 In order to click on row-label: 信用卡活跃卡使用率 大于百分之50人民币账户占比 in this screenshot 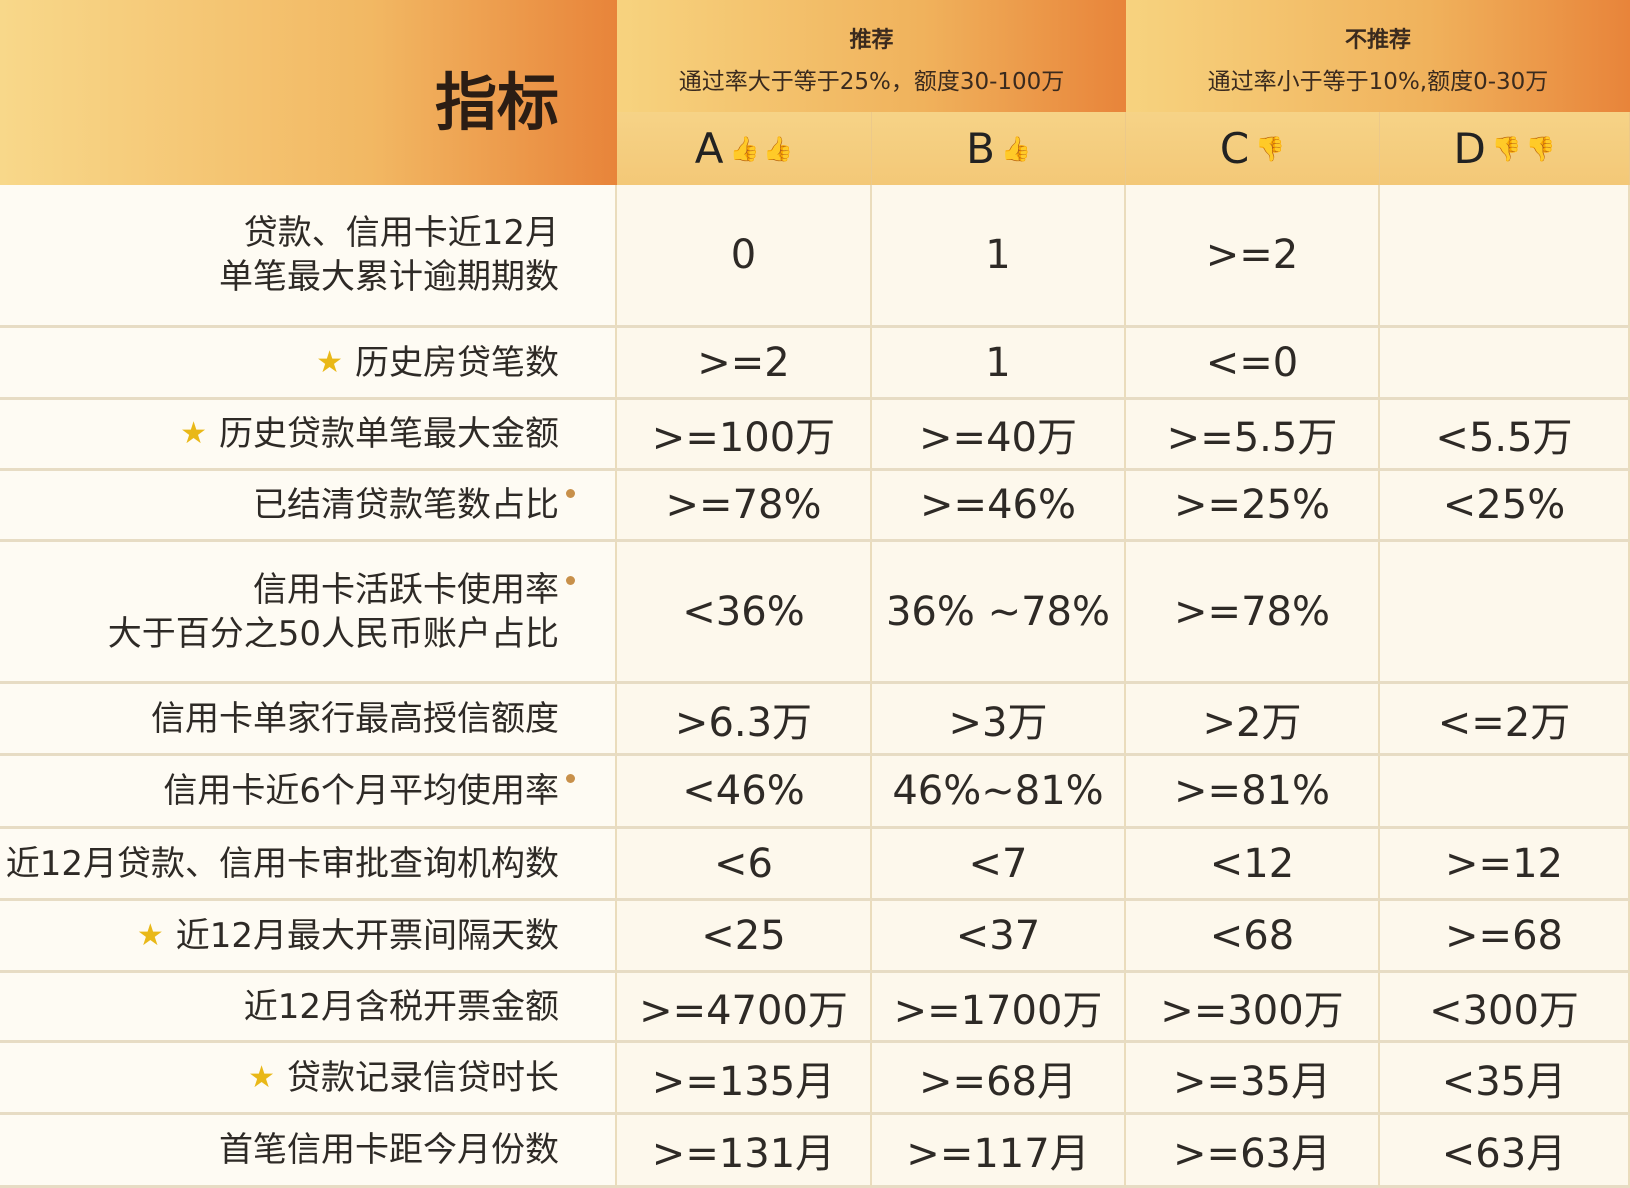, I will do `click(308, 613)`.